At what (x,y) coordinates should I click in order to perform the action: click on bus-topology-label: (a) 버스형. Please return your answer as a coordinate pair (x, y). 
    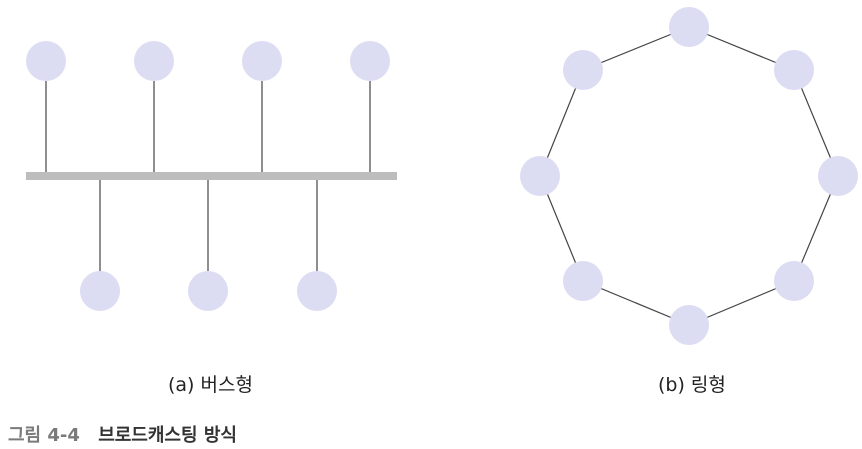
    Looking at the image, I should click on (210, 385).